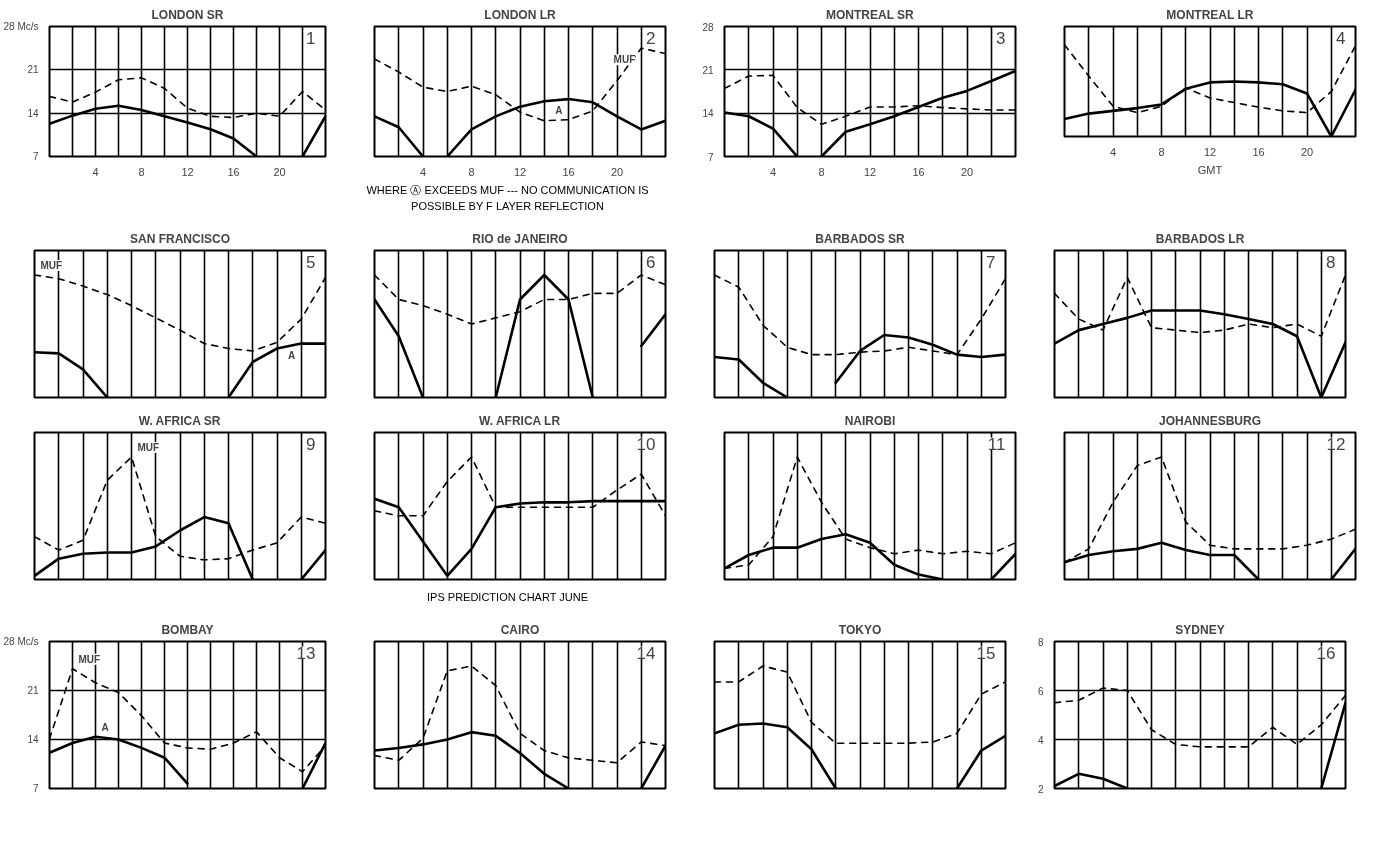 The height and width of the screenshot is (850, 1377). What do you see at coordinates (187, 14) in the screenshot?
I see `chart-title: LONDON SR` at bounding box center [187, 14].